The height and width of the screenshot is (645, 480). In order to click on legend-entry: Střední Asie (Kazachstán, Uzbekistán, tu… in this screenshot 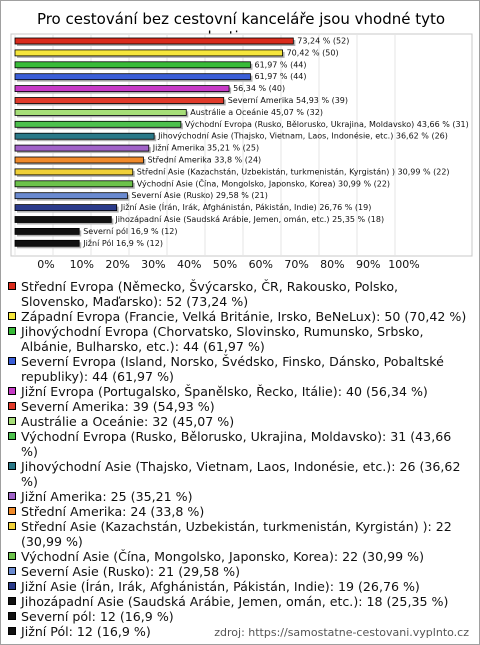, I will do `click(238, 534)`.